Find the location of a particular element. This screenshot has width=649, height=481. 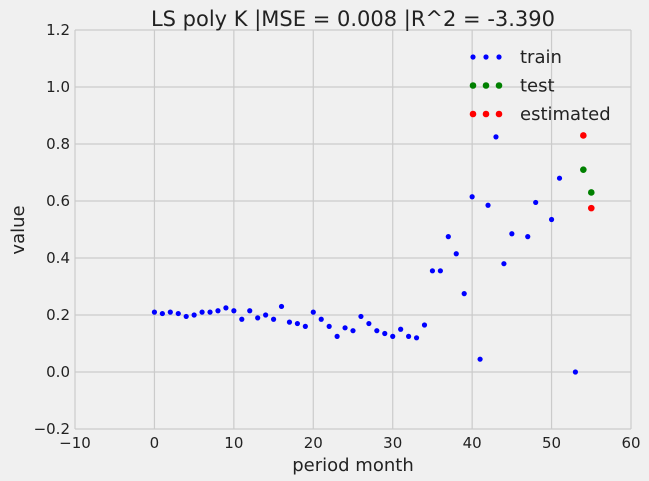

x-tick-labels: −10 0 10 20 30 40 50 60 is located at coordinates (349, 443).